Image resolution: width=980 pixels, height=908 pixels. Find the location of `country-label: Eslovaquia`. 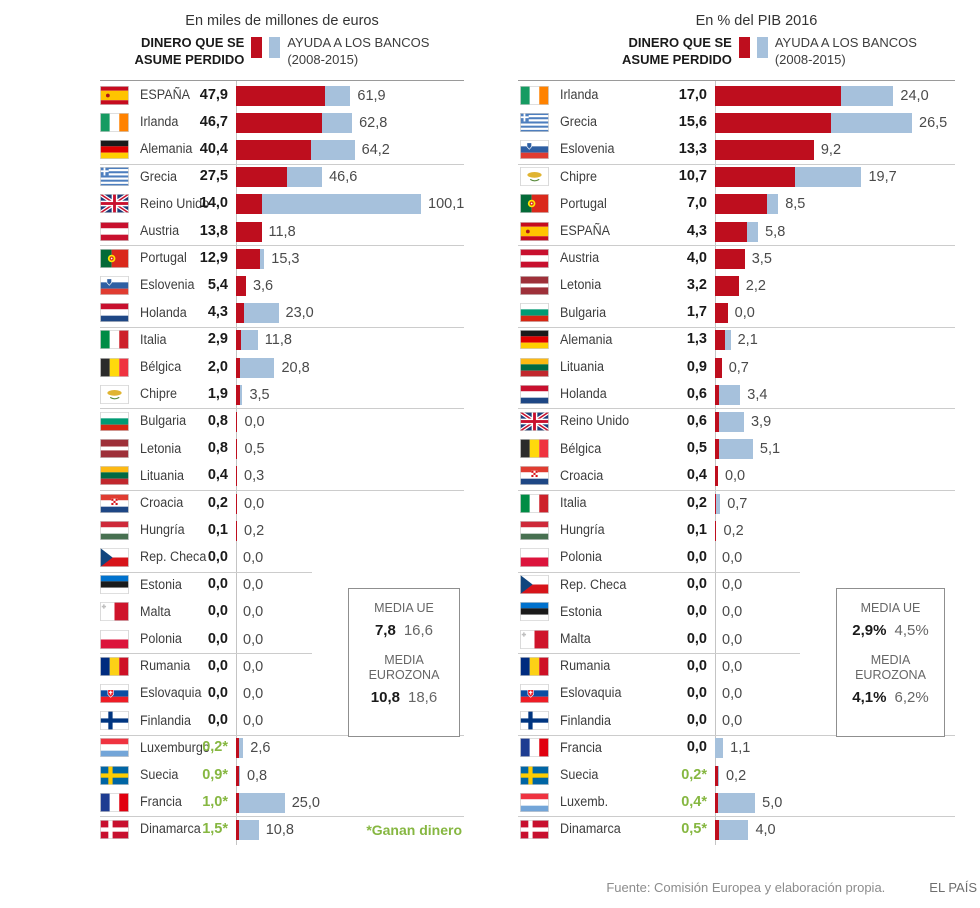

country-label: Eslovaquia is located at coordinates (171, 693).